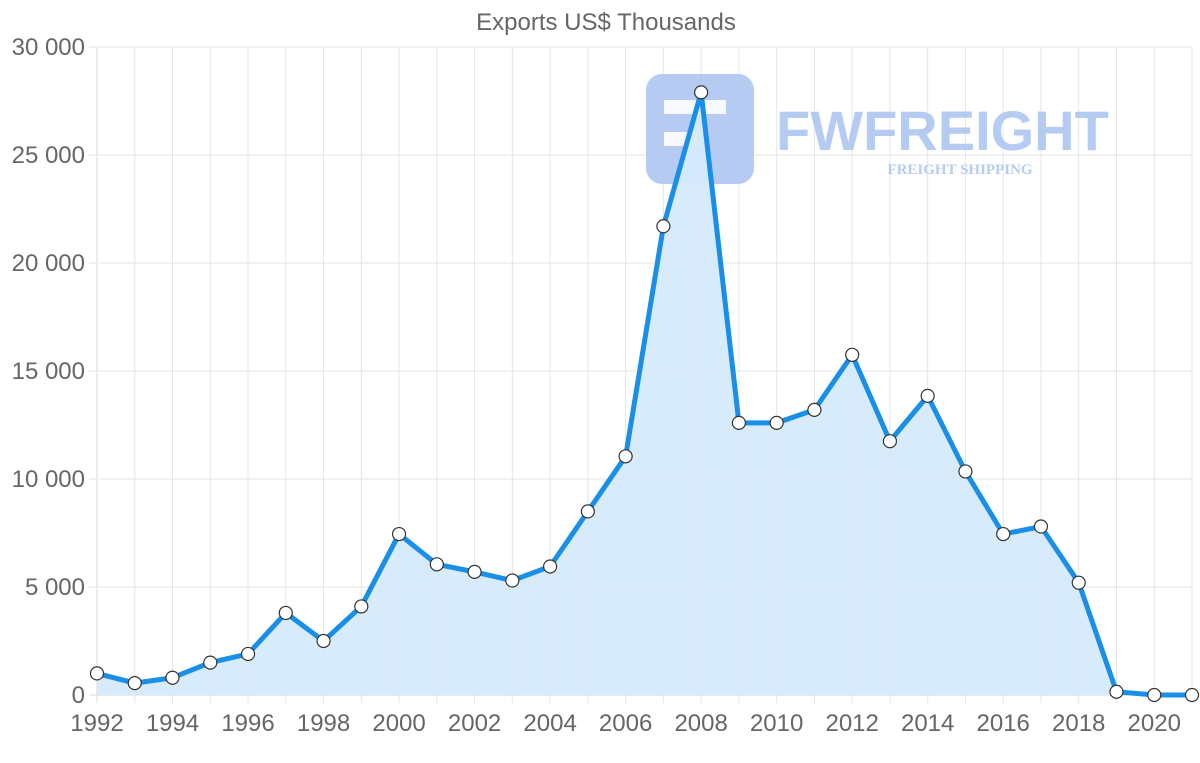 Image resolution: width=1200 pixels, height=763 pixels. I want to click on y-tick-label: 20 000, so click(48, 263).